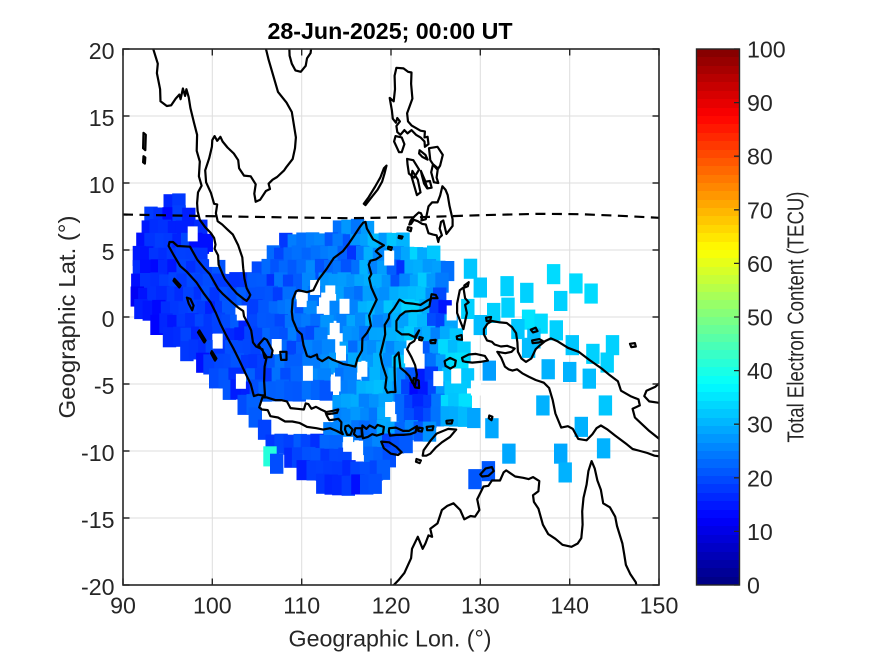 The image size is (875, 661). I want to click on svg-text: 15, so click(102, 118).